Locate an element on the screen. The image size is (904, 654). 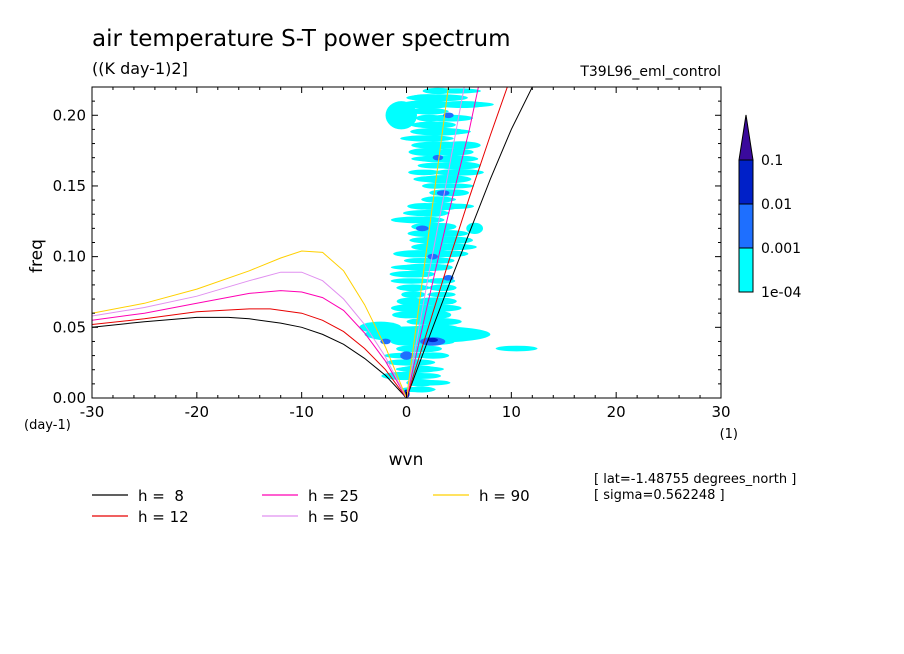
legend-label-1: h = 12 is located at coordinates (163, 517).